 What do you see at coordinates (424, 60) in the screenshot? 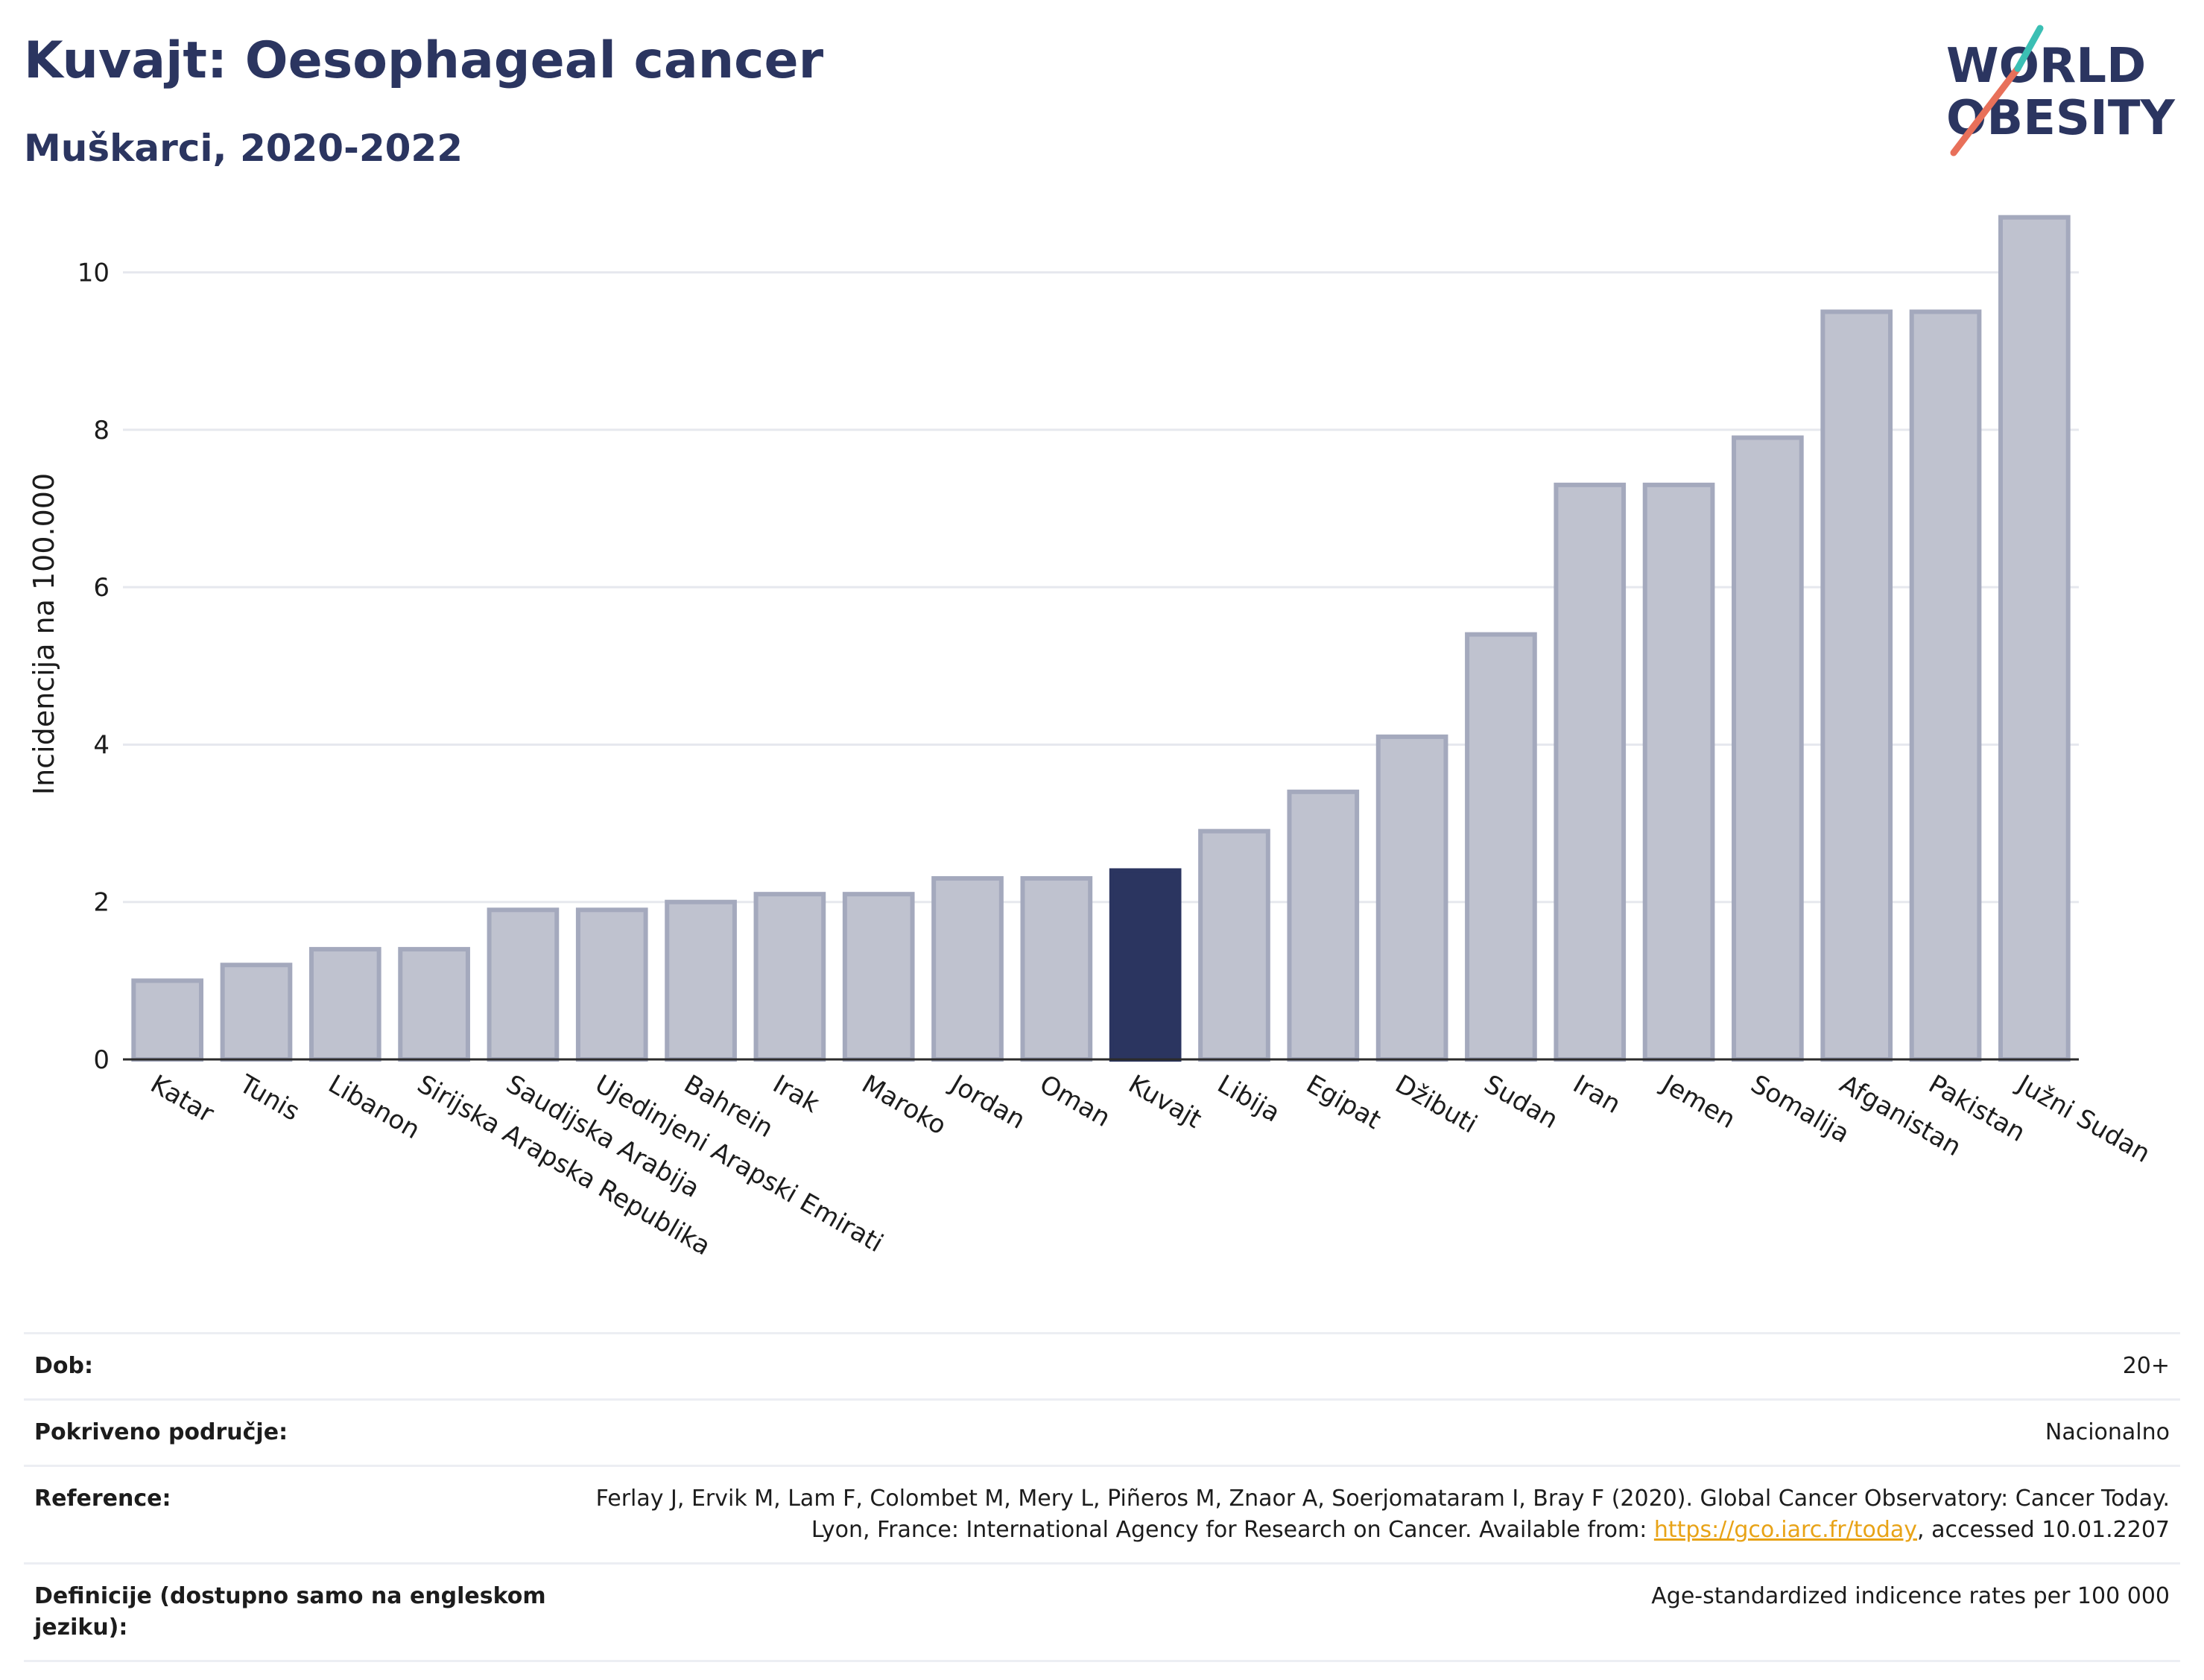
I see `chart-title: Kuvajt: Oesophageal cancer` at bounding box center [424, 60].